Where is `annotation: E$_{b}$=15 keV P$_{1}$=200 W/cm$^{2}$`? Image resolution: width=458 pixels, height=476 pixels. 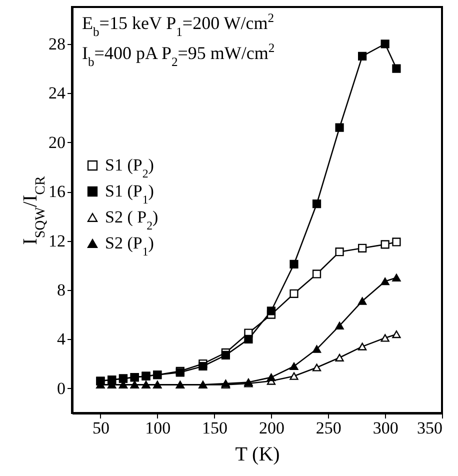 annotation: E$_{b}$=15 keV P$_{1}$=200 W/cm$^{2}$ is located at coordinates (178, 25).